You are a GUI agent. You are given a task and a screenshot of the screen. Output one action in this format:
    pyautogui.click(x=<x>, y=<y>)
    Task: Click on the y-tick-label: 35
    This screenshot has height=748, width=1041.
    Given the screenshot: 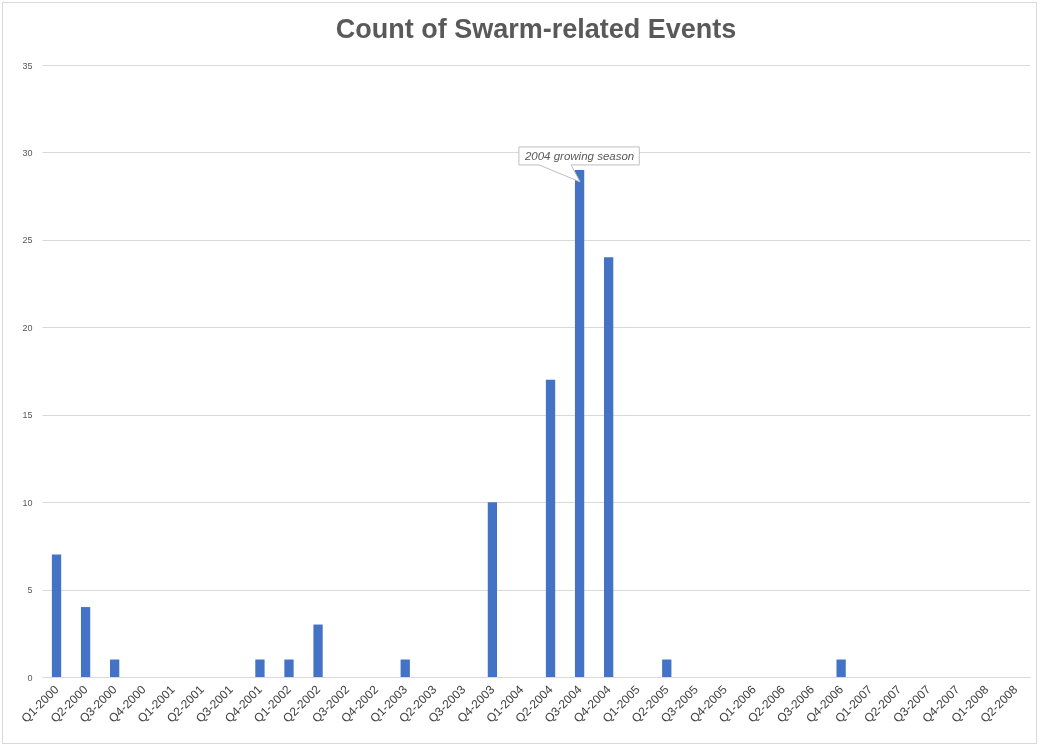 What is the action you would take?
    pyautogui.click(x=27, y=65)
    